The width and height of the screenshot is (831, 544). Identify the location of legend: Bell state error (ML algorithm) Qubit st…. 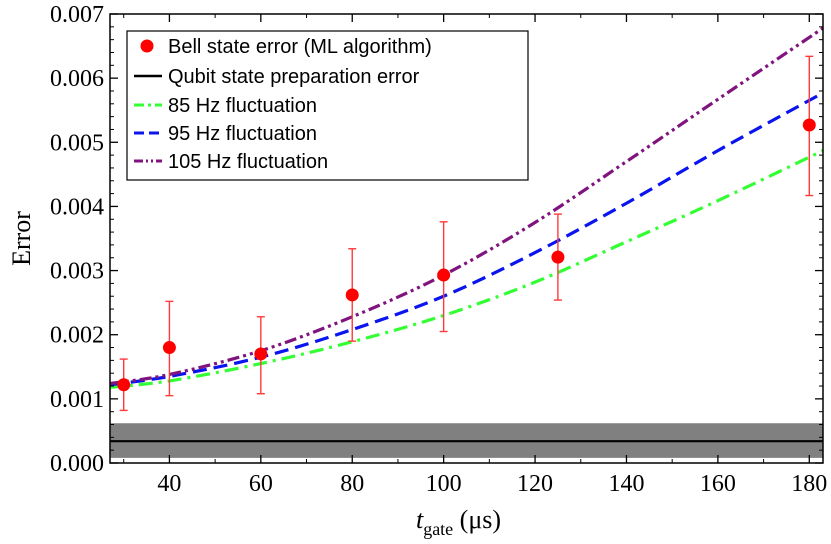
(327, 105).